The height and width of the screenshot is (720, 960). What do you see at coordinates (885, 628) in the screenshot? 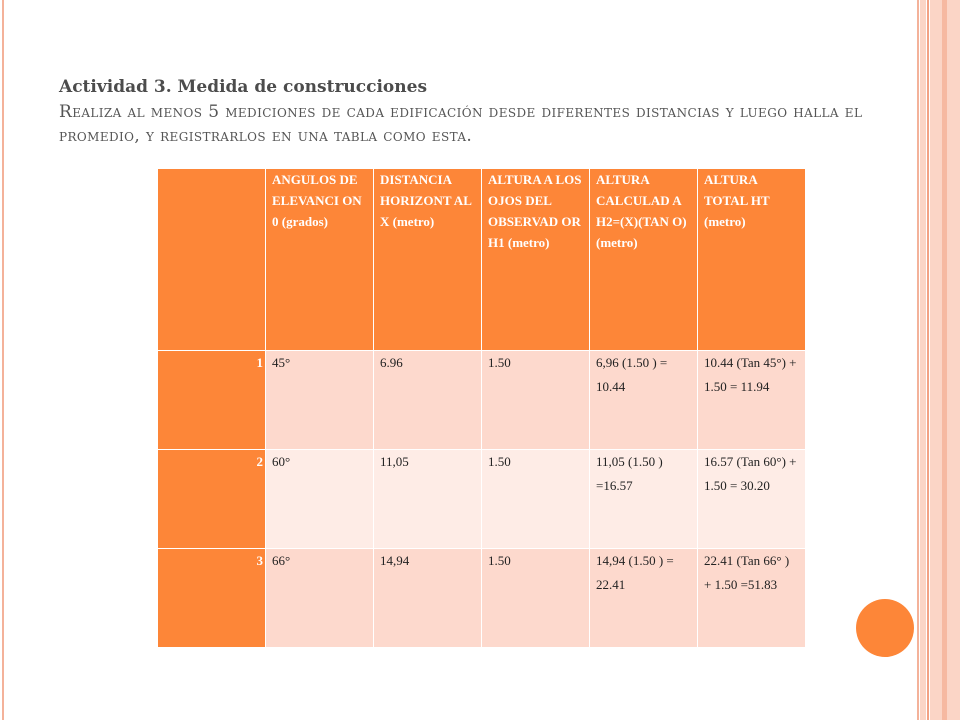
I see `decorative-circle` at bounding box center [885, 628].